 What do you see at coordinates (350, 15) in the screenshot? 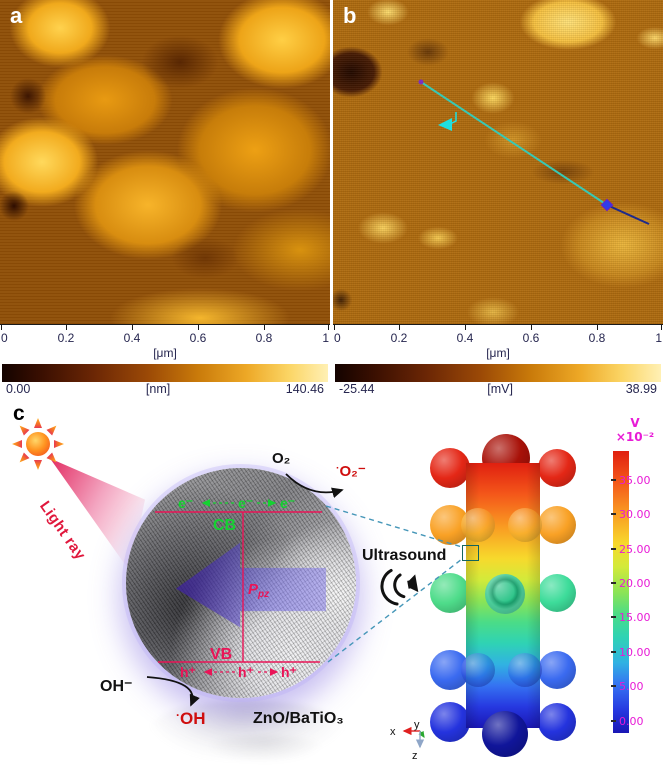
I see `panel-b-label: b` at bounding box center [350, 15].